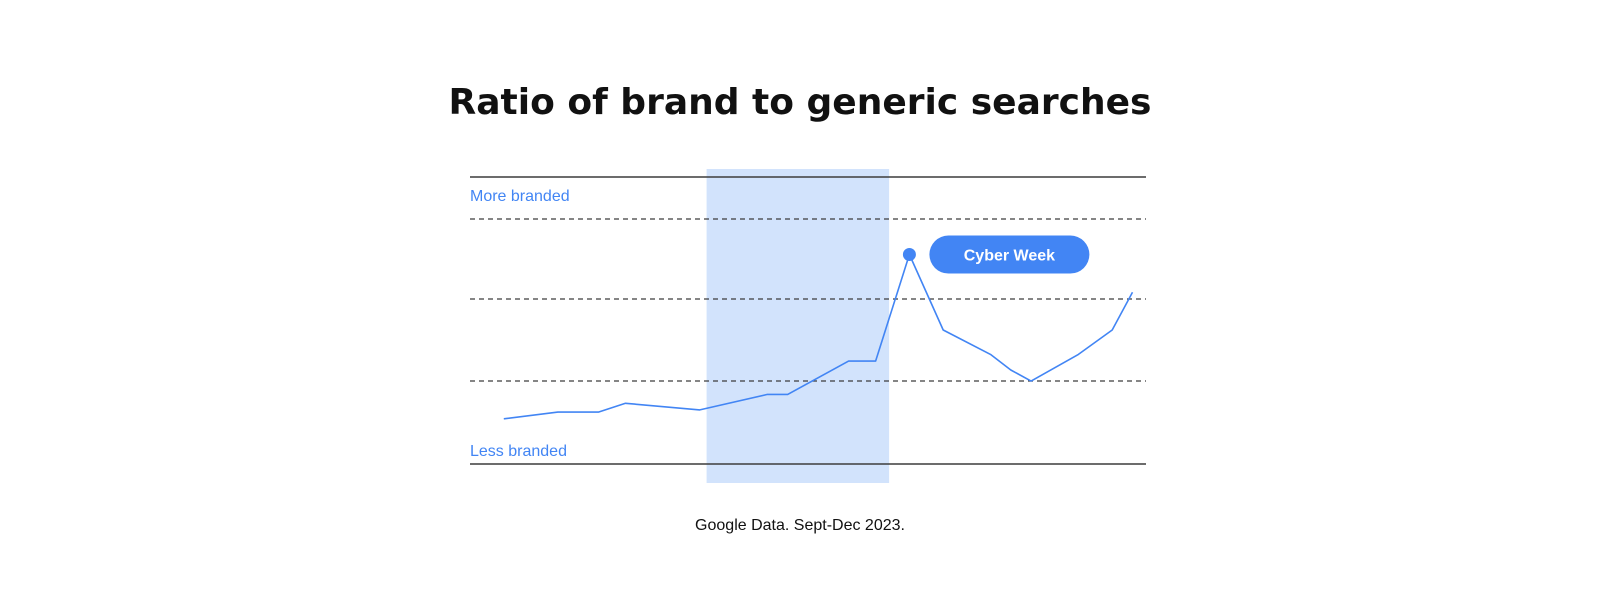  I want to click on chart-title: Ratio of brand to generic searches, so click(800, 102).